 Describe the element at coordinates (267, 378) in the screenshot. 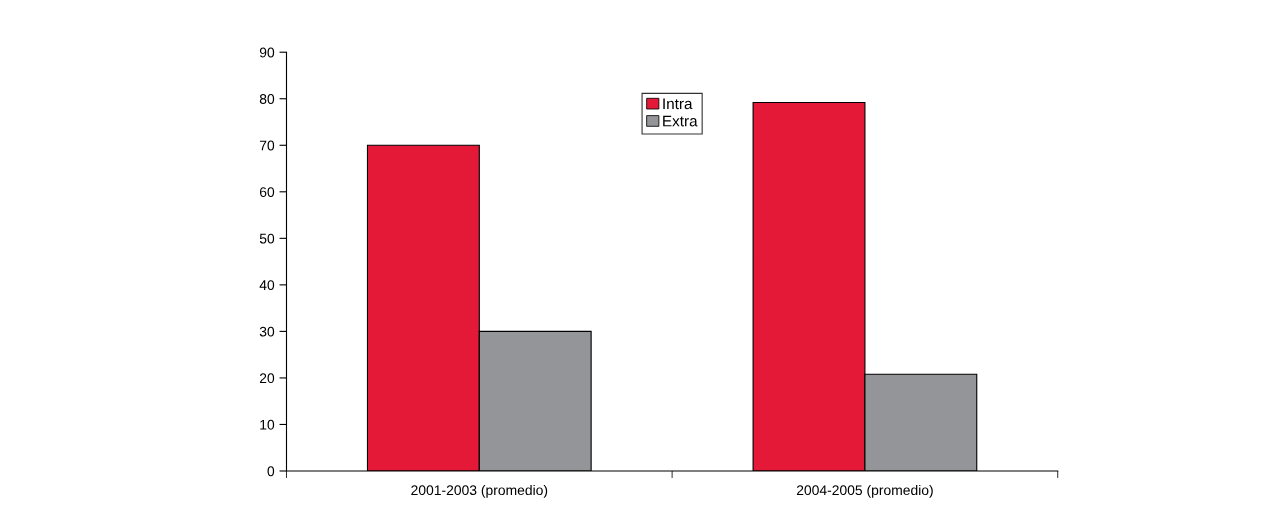

I see `y-tick-label: 20` at that location.